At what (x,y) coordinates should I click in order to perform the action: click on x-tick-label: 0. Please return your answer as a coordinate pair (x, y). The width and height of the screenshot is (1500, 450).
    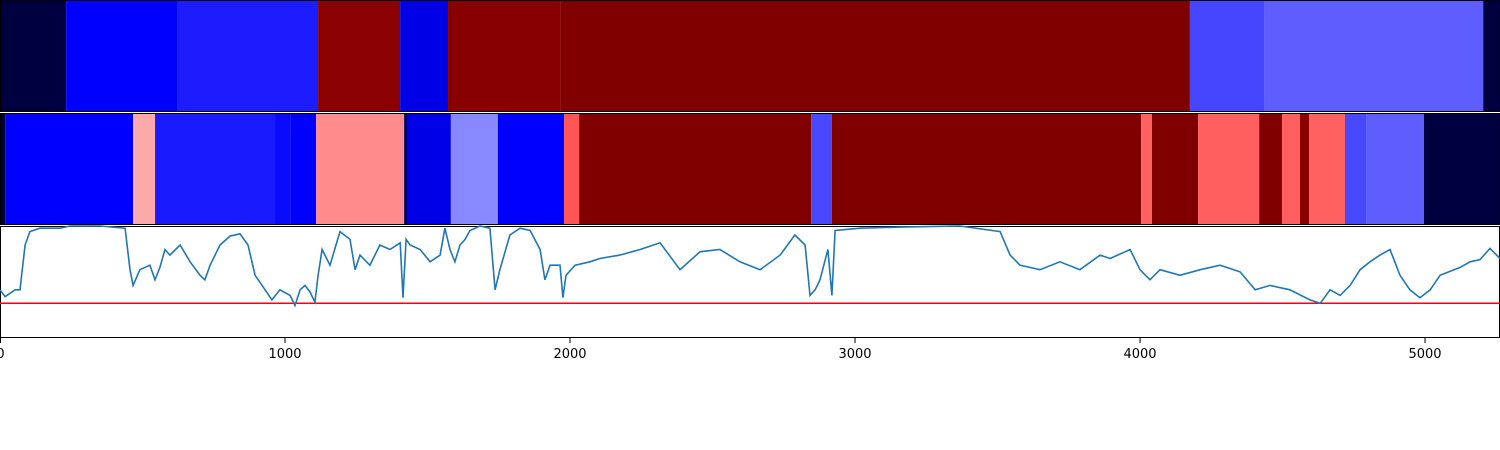
    Looking at the image, I should click on (2, 354).